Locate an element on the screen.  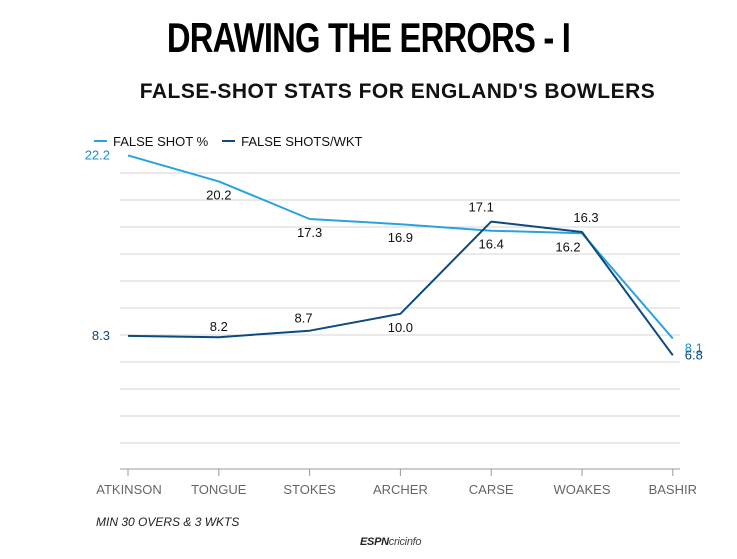
data-label-wkt-atkinson: 8.3 is located at coordinates (101, 335).